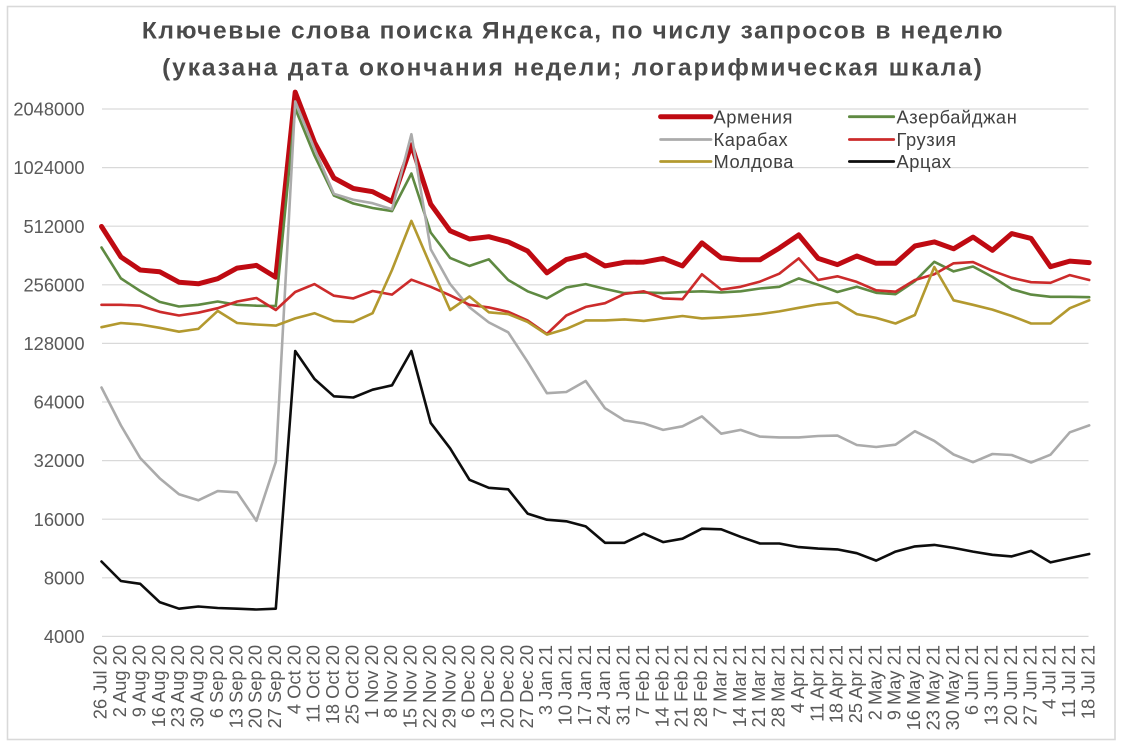 The height and width of the screenshot is (752, 1123). I want to click on svg-text: 25 Oct 20, so click(352, 684).